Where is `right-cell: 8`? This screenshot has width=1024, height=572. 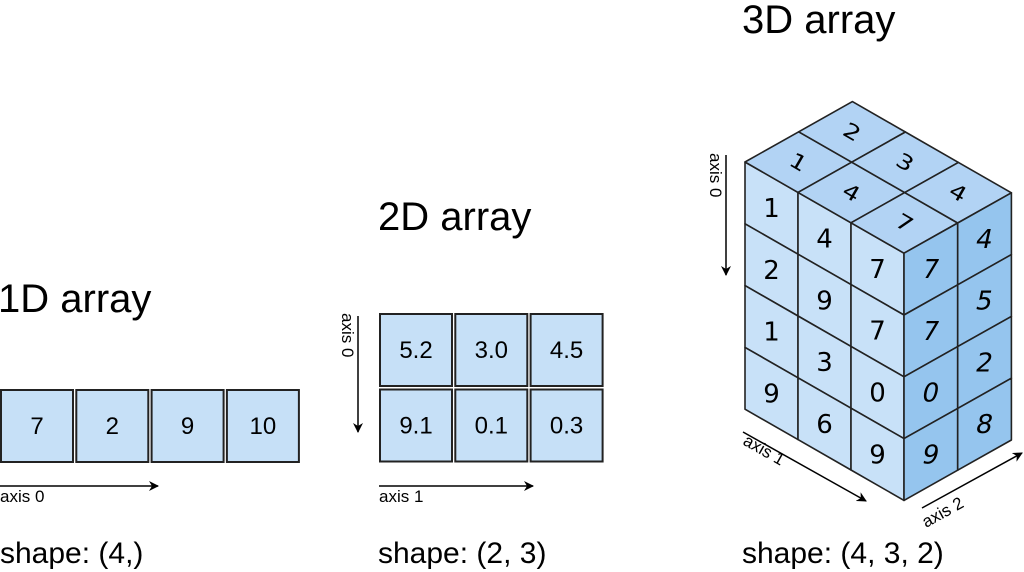 right-cell: 8 is located at coordinates (984, 424).